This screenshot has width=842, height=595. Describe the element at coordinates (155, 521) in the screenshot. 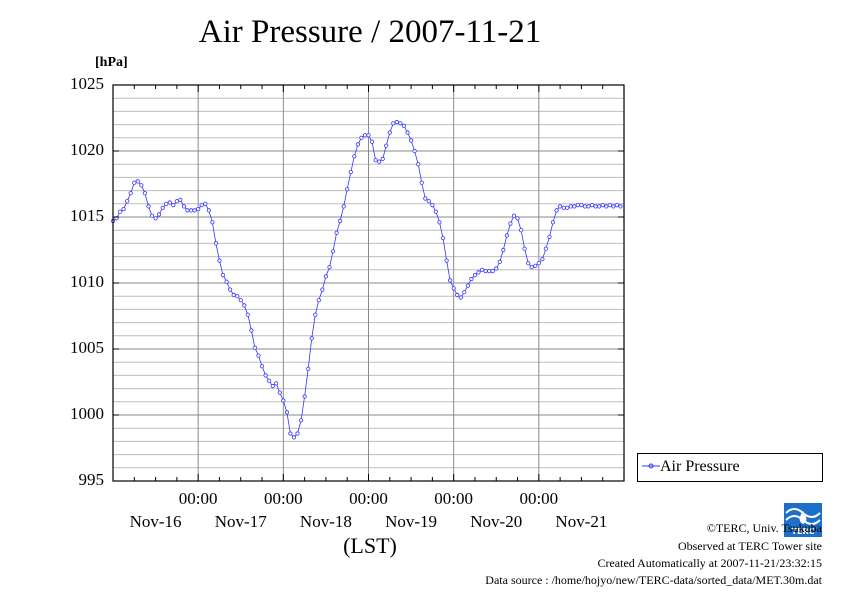

I see `x-tick-day-label: Nov-16` at that location.